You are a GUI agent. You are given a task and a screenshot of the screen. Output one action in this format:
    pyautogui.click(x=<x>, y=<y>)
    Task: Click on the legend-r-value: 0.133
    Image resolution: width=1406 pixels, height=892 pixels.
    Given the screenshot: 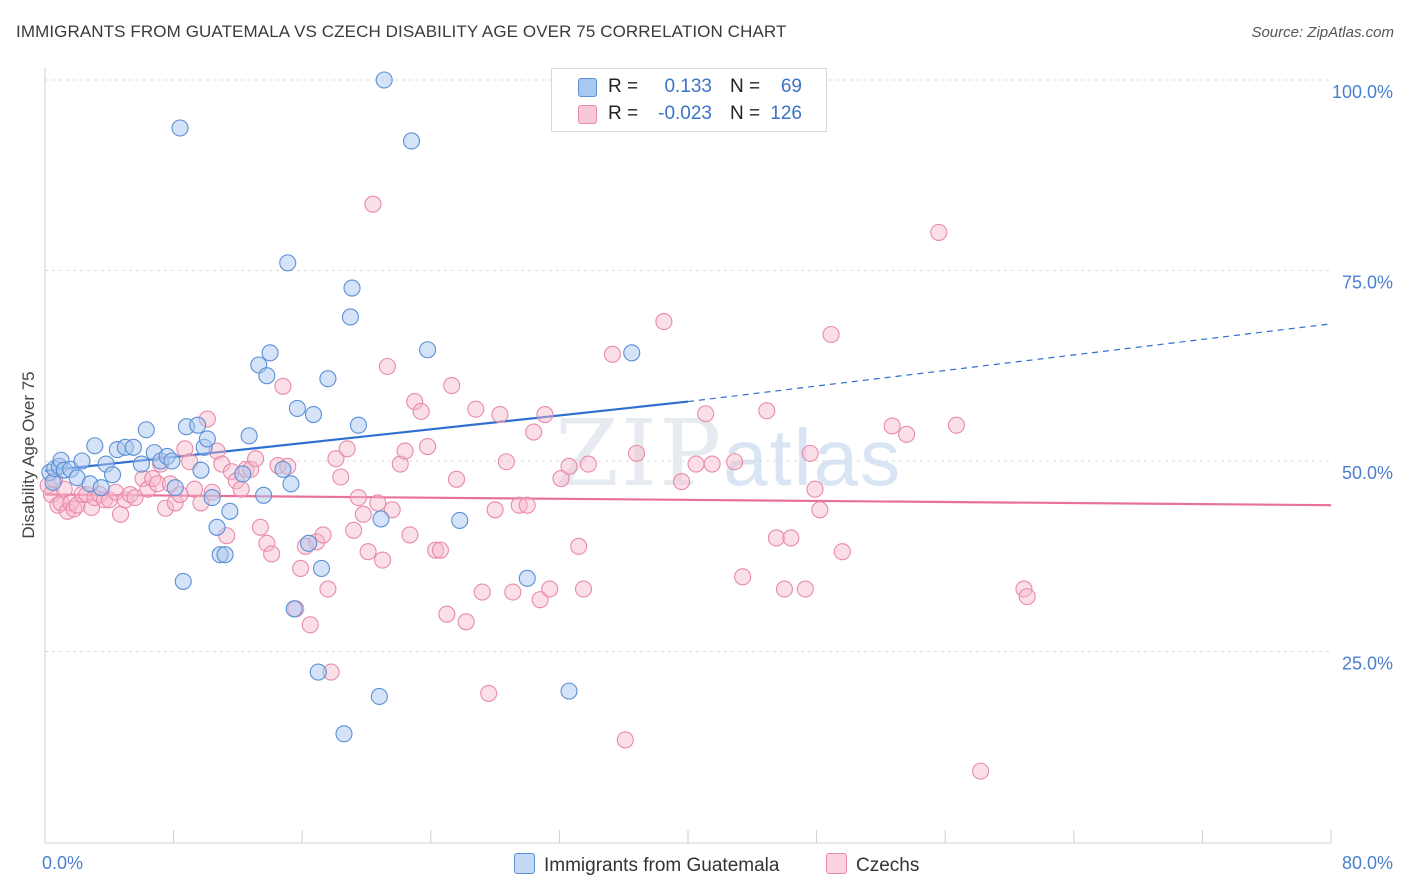 What is the action you would take?
    pyautogui.click(x=688, y=86)
    